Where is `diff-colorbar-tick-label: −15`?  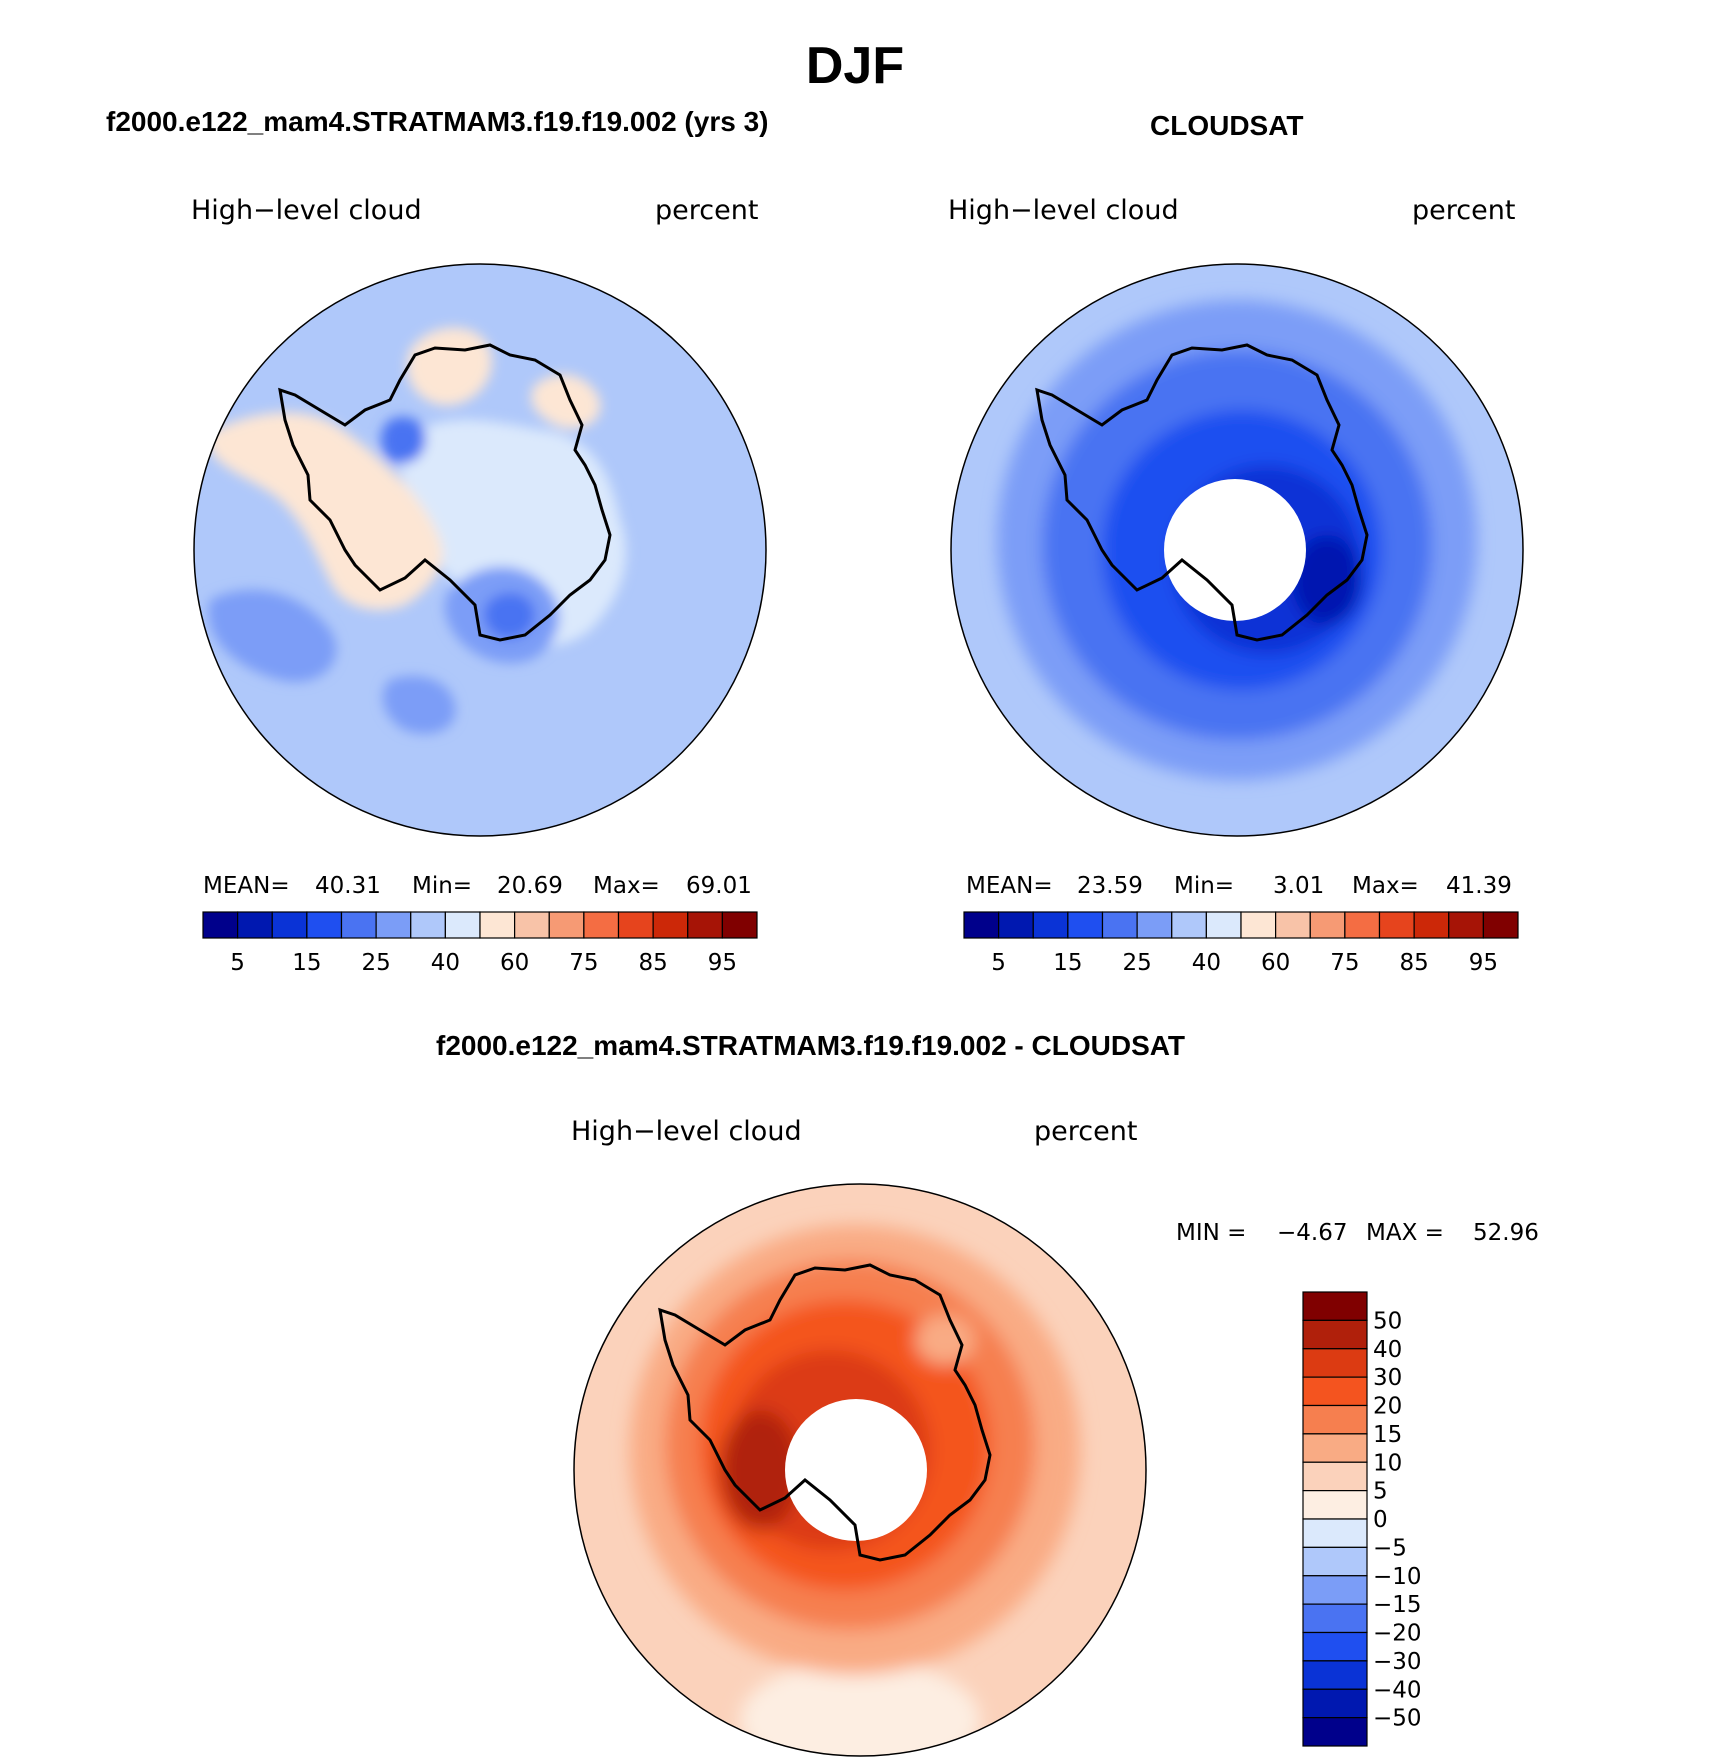
diff-colorbar-tick-label: −15 is located at coordinates (1397, 1605).